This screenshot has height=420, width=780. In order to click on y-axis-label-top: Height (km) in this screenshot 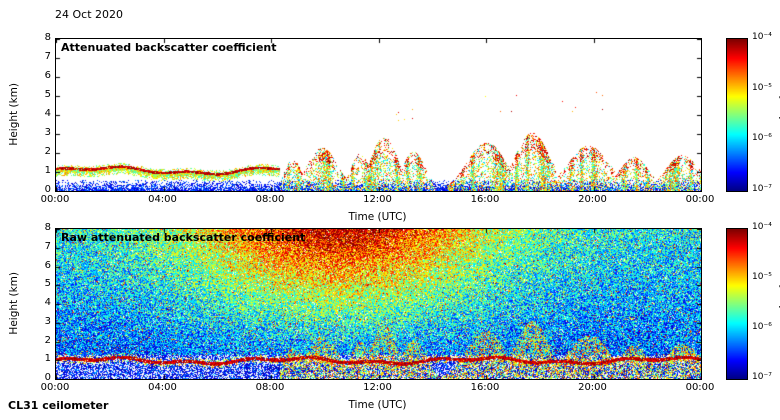, I will do `click(14, 114)`.